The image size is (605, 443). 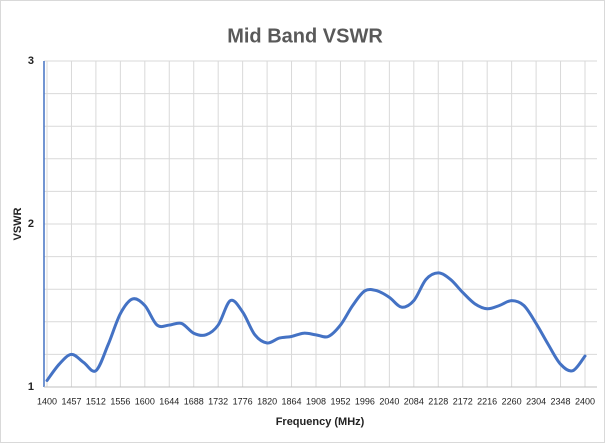 What do you see at coordinates (512, 401) in the screenshot?
I see `x-tick-label: 2260` at bounding box center [512, 401].